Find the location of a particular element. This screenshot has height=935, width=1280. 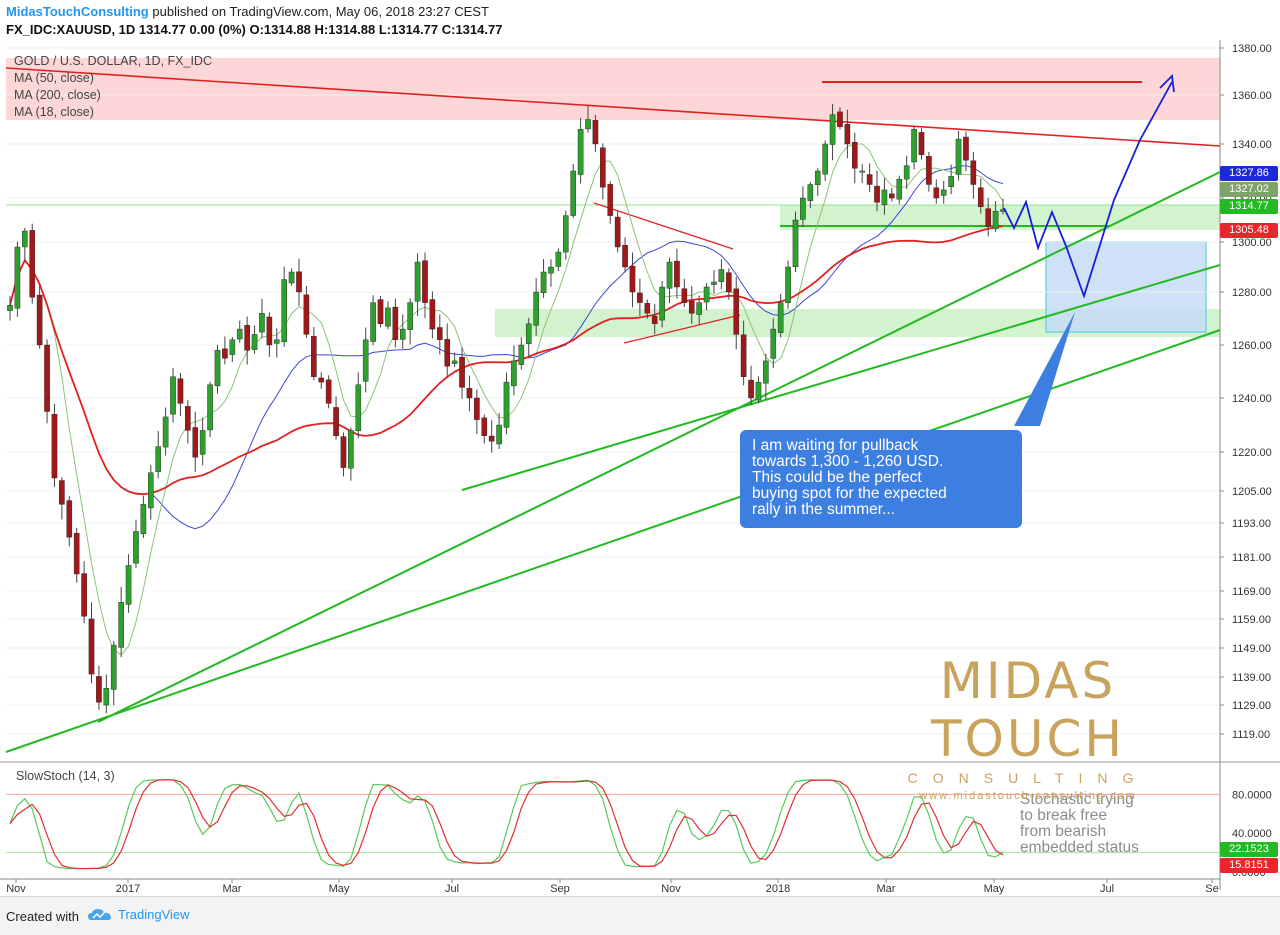

axis-tick-label: 1119.00 is located at coordinates (1251, 735).